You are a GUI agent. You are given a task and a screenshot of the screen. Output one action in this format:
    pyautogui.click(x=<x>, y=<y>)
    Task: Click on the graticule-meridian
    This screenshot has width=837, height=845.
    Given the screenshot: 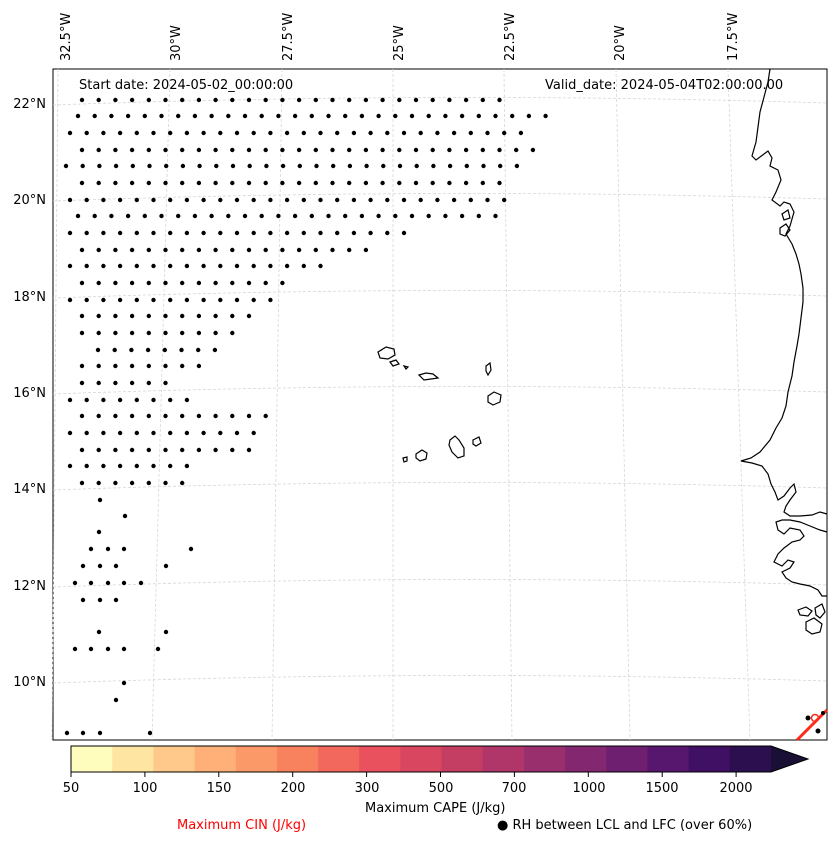 What is the action you would take?
    pyautogui.click(x=277, y=404)
    